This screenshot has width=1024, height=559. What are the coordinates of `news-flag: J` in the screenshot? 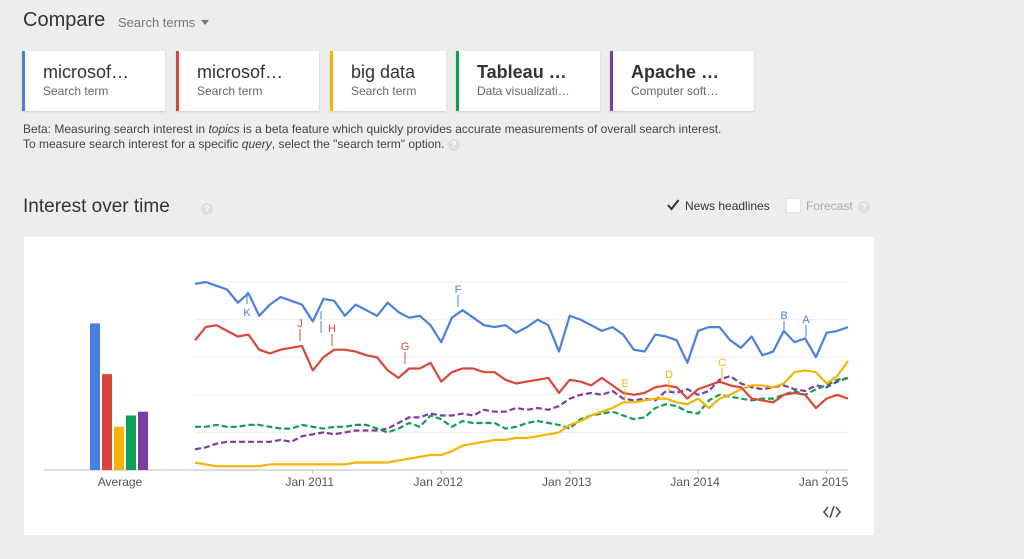 It's located at (300, 324).